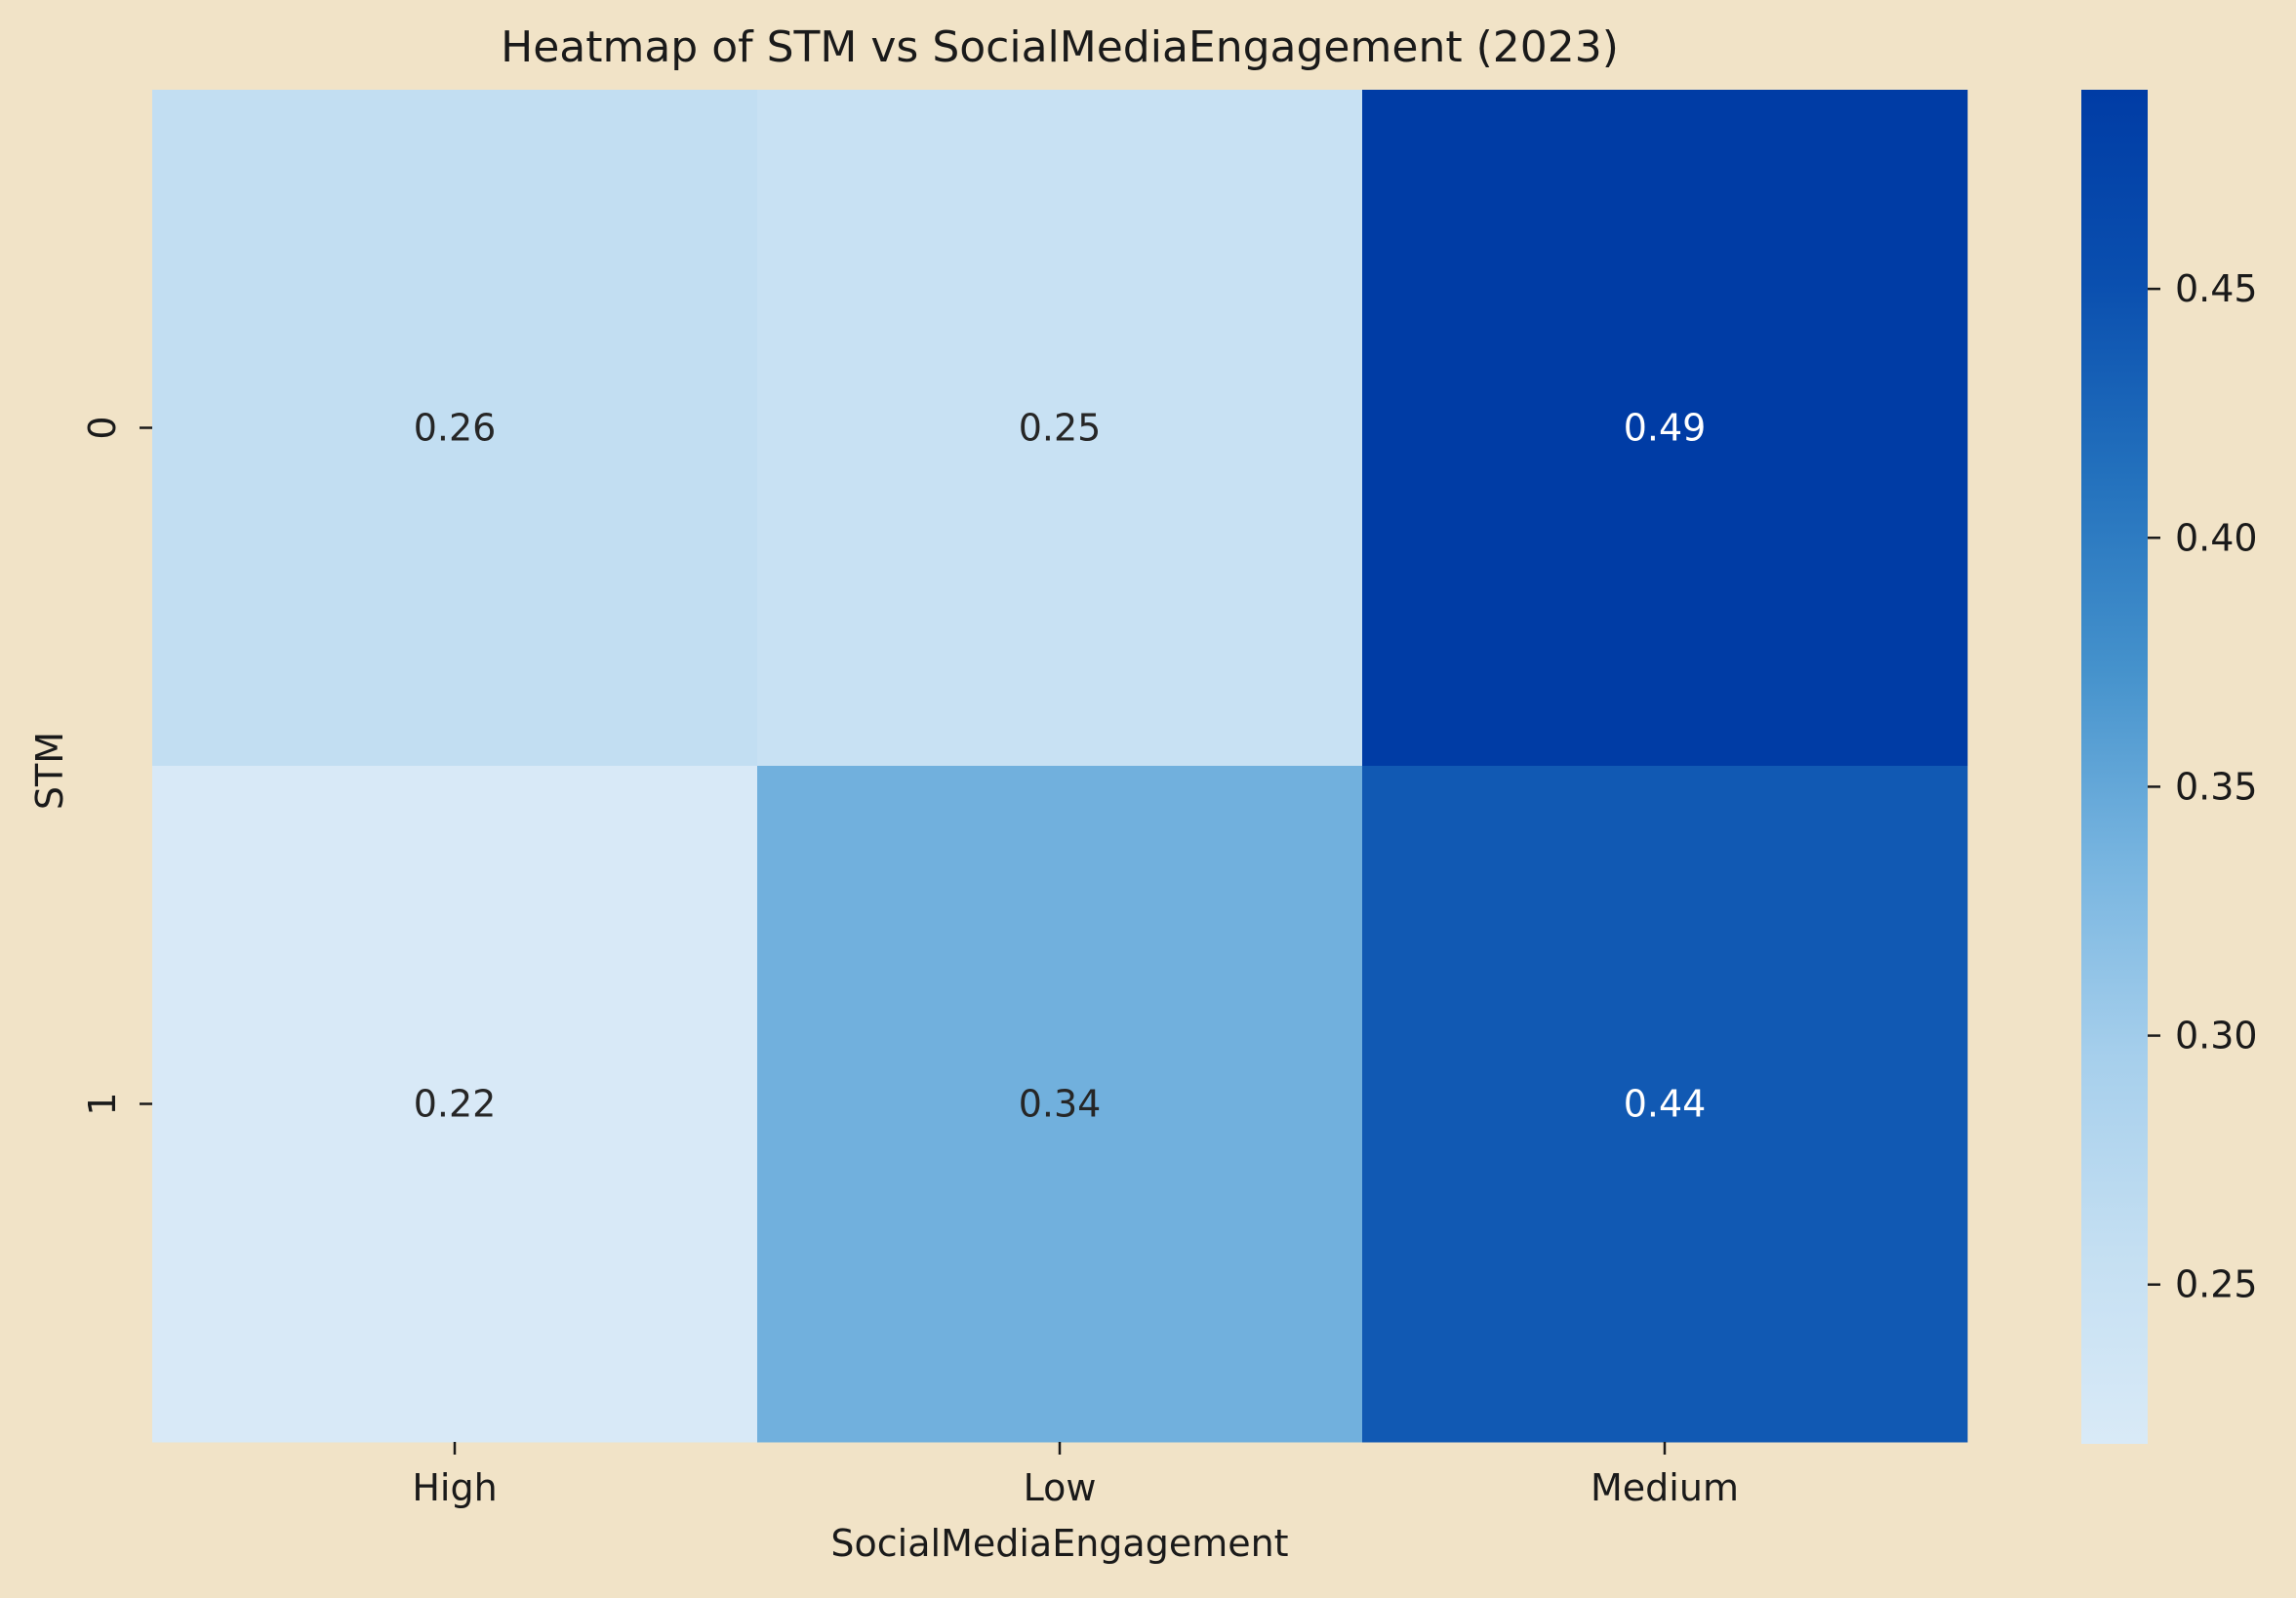  I want to click on cell-value-label: 0.49, so click(1666, 428).